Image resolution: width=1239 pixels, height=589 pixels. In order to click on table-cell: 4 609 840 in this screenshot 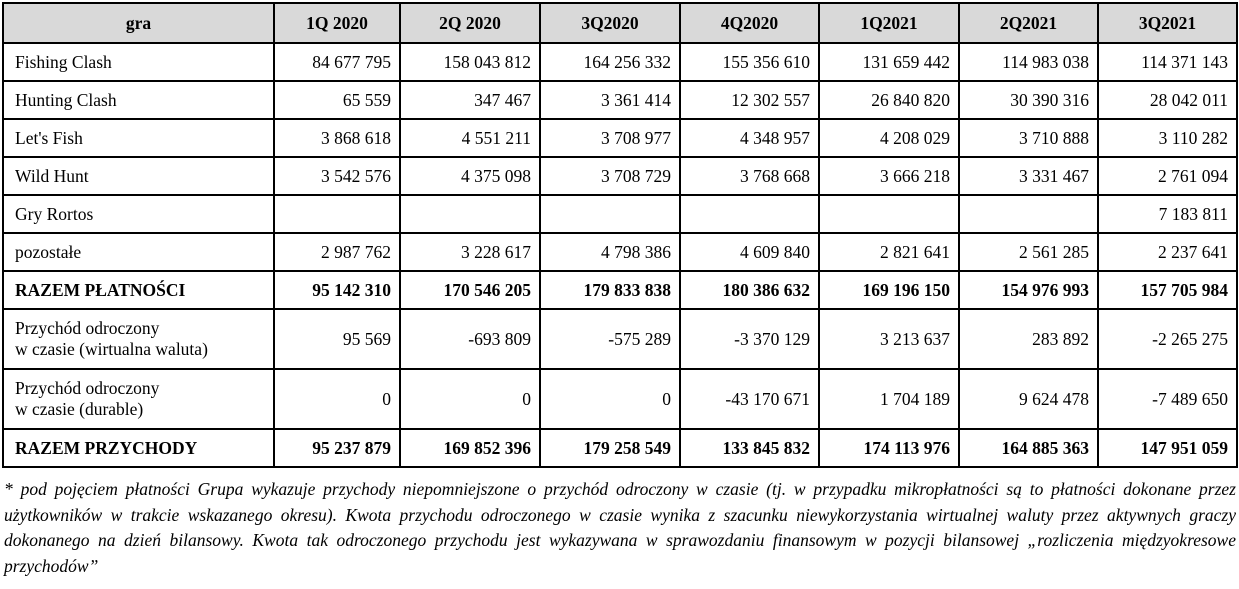, I will do `click(749, 252)`.